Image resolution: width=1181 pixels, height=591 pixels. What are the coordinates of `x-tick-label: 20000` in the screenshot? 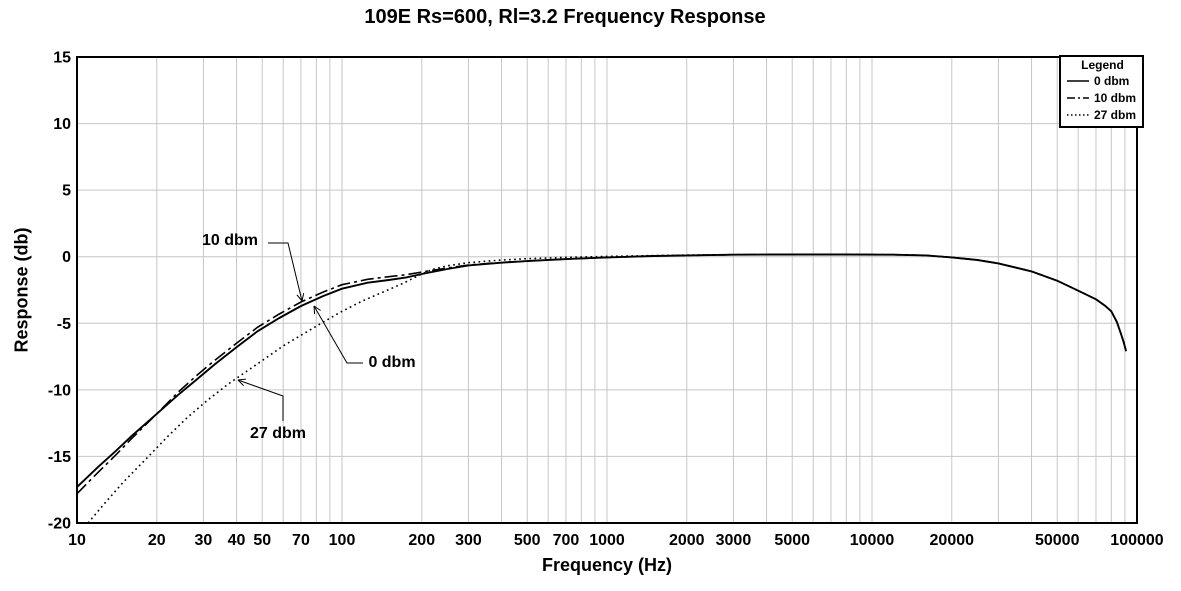 It's located at (952, 540).